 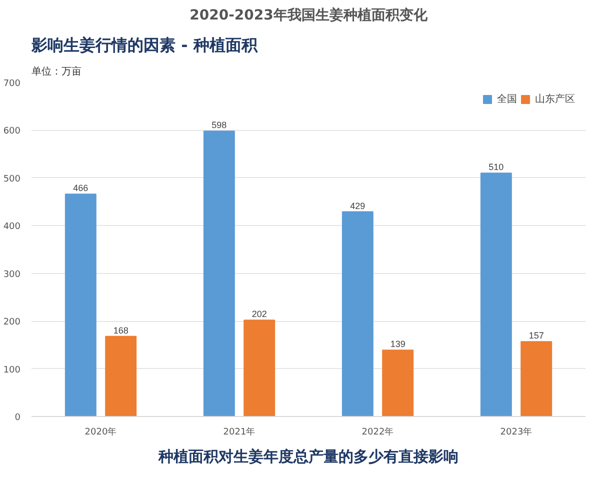 What do you see at coordinates (398, 344) in the screenshot?
I see `data-label: 139` at bounding box center [398, 344].